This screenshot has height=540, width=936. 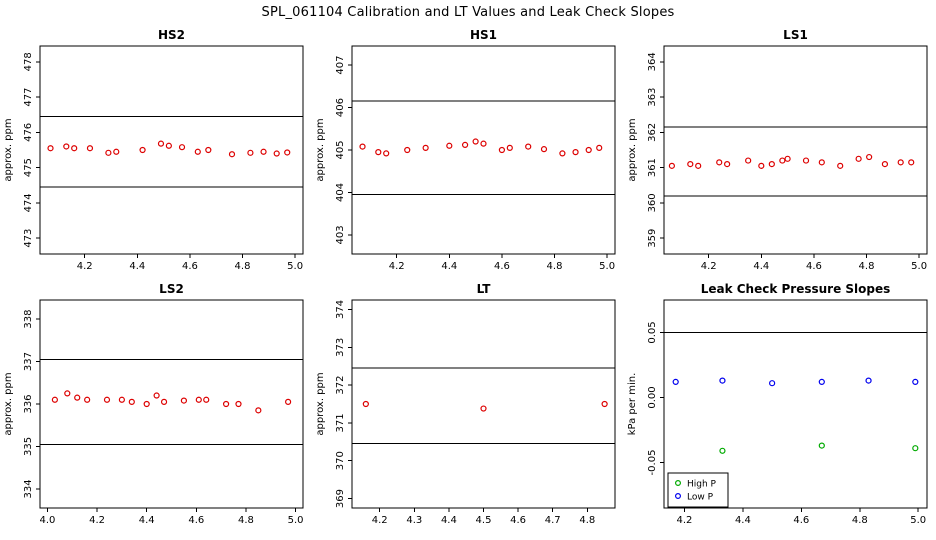 I want to click on y-tick-label: 476, so click(x=28, y=132).